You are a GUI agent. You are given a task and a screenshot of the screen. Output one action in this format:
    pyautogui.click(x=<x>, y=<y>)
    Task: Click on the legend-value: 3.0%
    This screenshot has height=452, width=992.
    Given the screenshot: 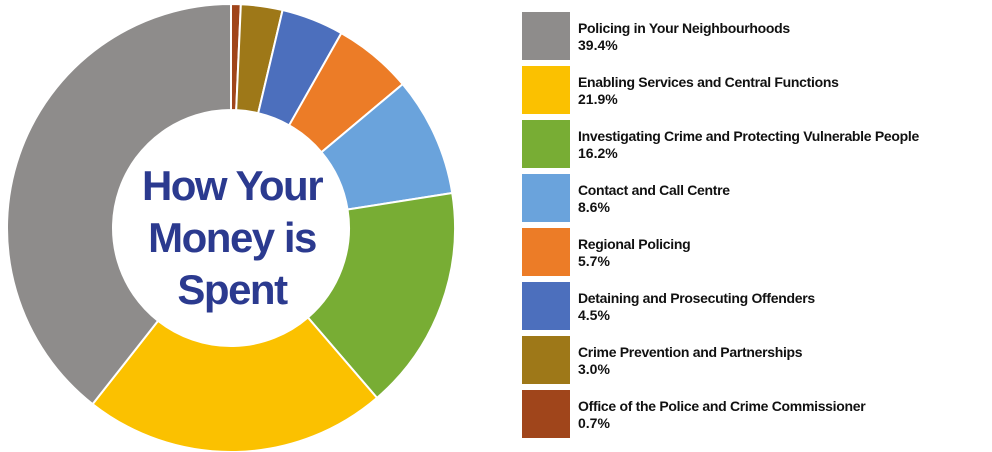 What is the action you would take?
    pyautogui.click(x=594, y=369)
    